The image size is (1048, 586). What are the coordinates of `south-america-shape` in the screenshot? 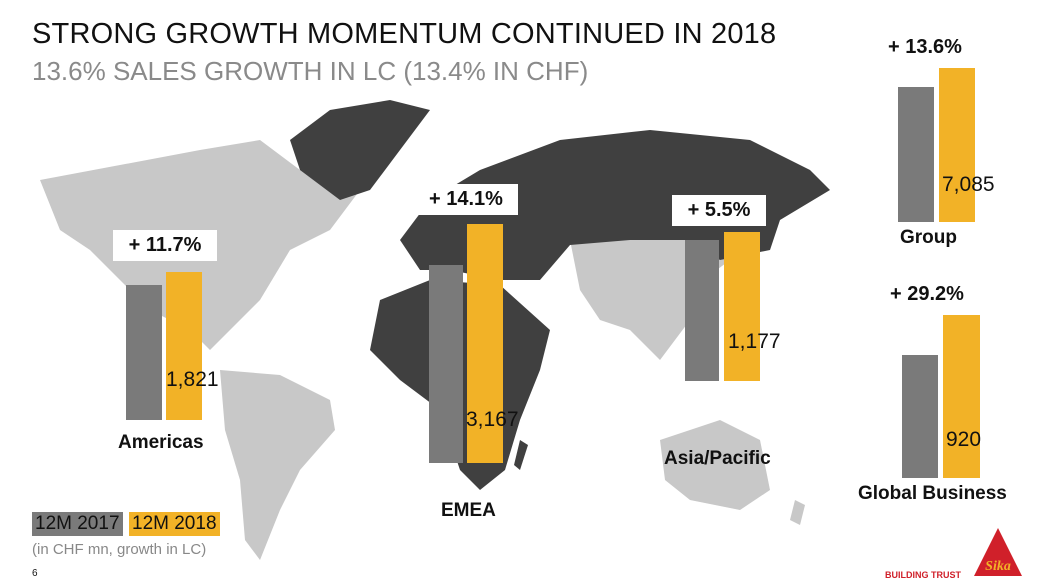 It's located at (277, 465).